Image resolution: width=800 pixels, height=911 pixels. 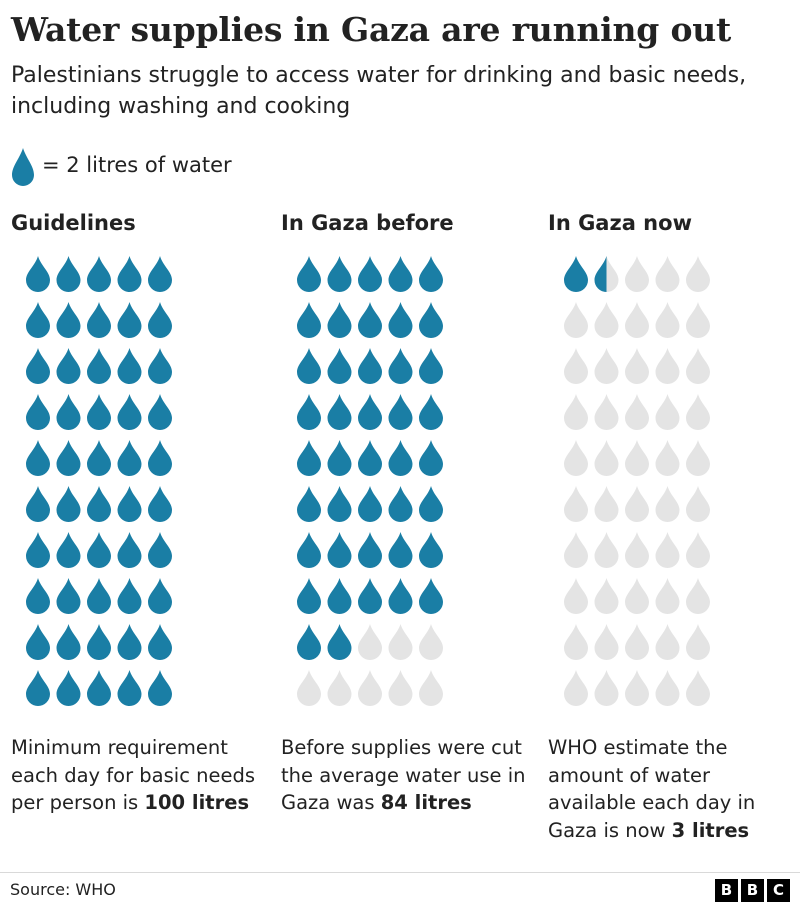 What do you see at coordinates (778, 890) in the screenshot?
I see `logo-letter: C` at bounding box center [778, 890].